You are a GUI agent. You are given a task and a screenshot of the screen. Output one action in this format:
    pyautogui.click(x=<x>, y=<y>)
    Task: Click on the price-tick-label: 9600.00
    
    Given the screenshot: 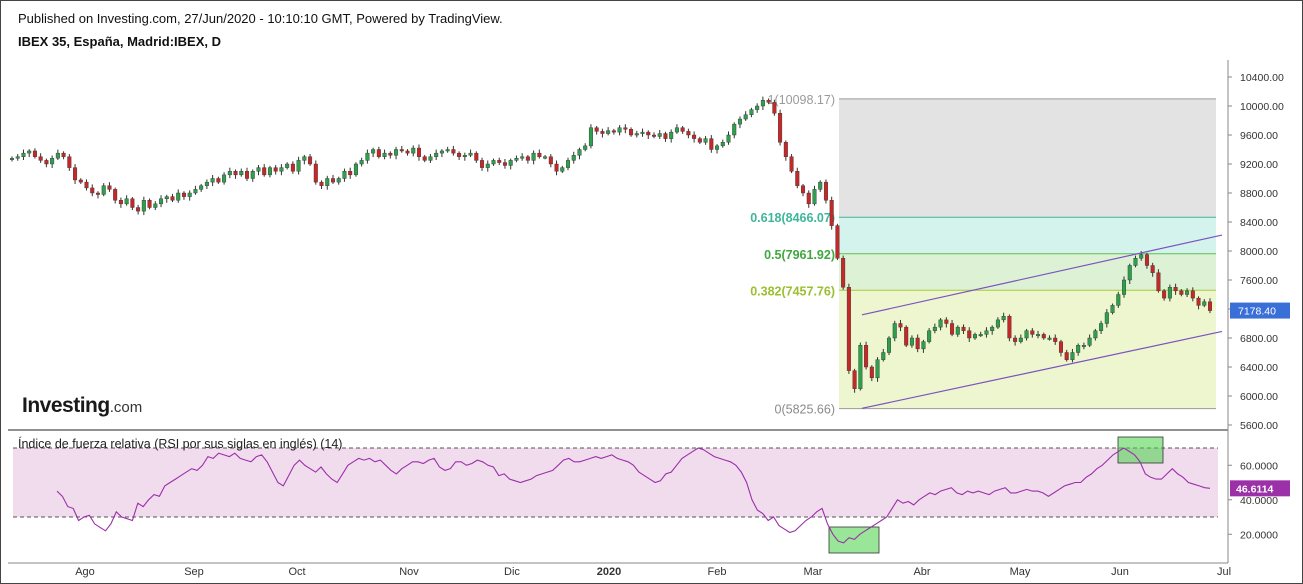 What is the action you would take?
    pyautogui.click(x=1259, y=136)
    